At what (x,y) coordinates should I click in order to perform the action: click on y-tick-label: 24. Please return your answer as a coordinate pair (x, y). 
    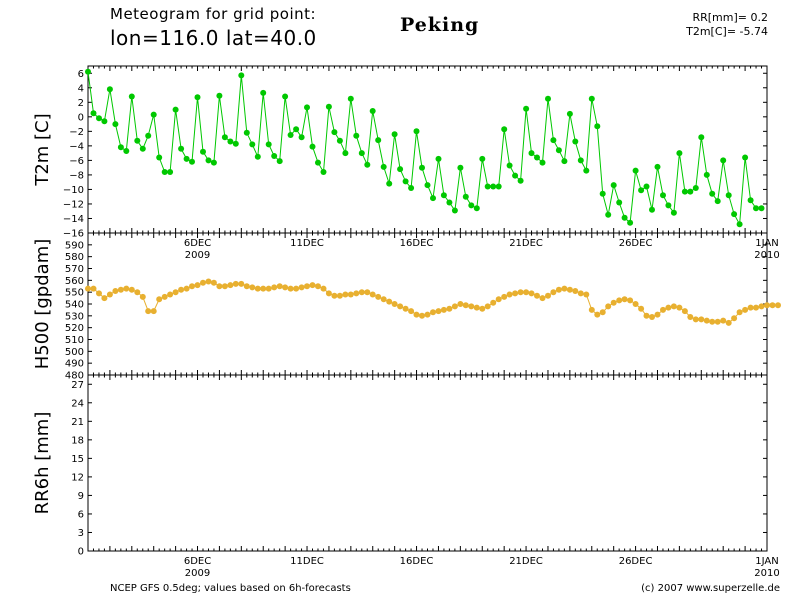
    Looking at the image, I should click on (77, 403).